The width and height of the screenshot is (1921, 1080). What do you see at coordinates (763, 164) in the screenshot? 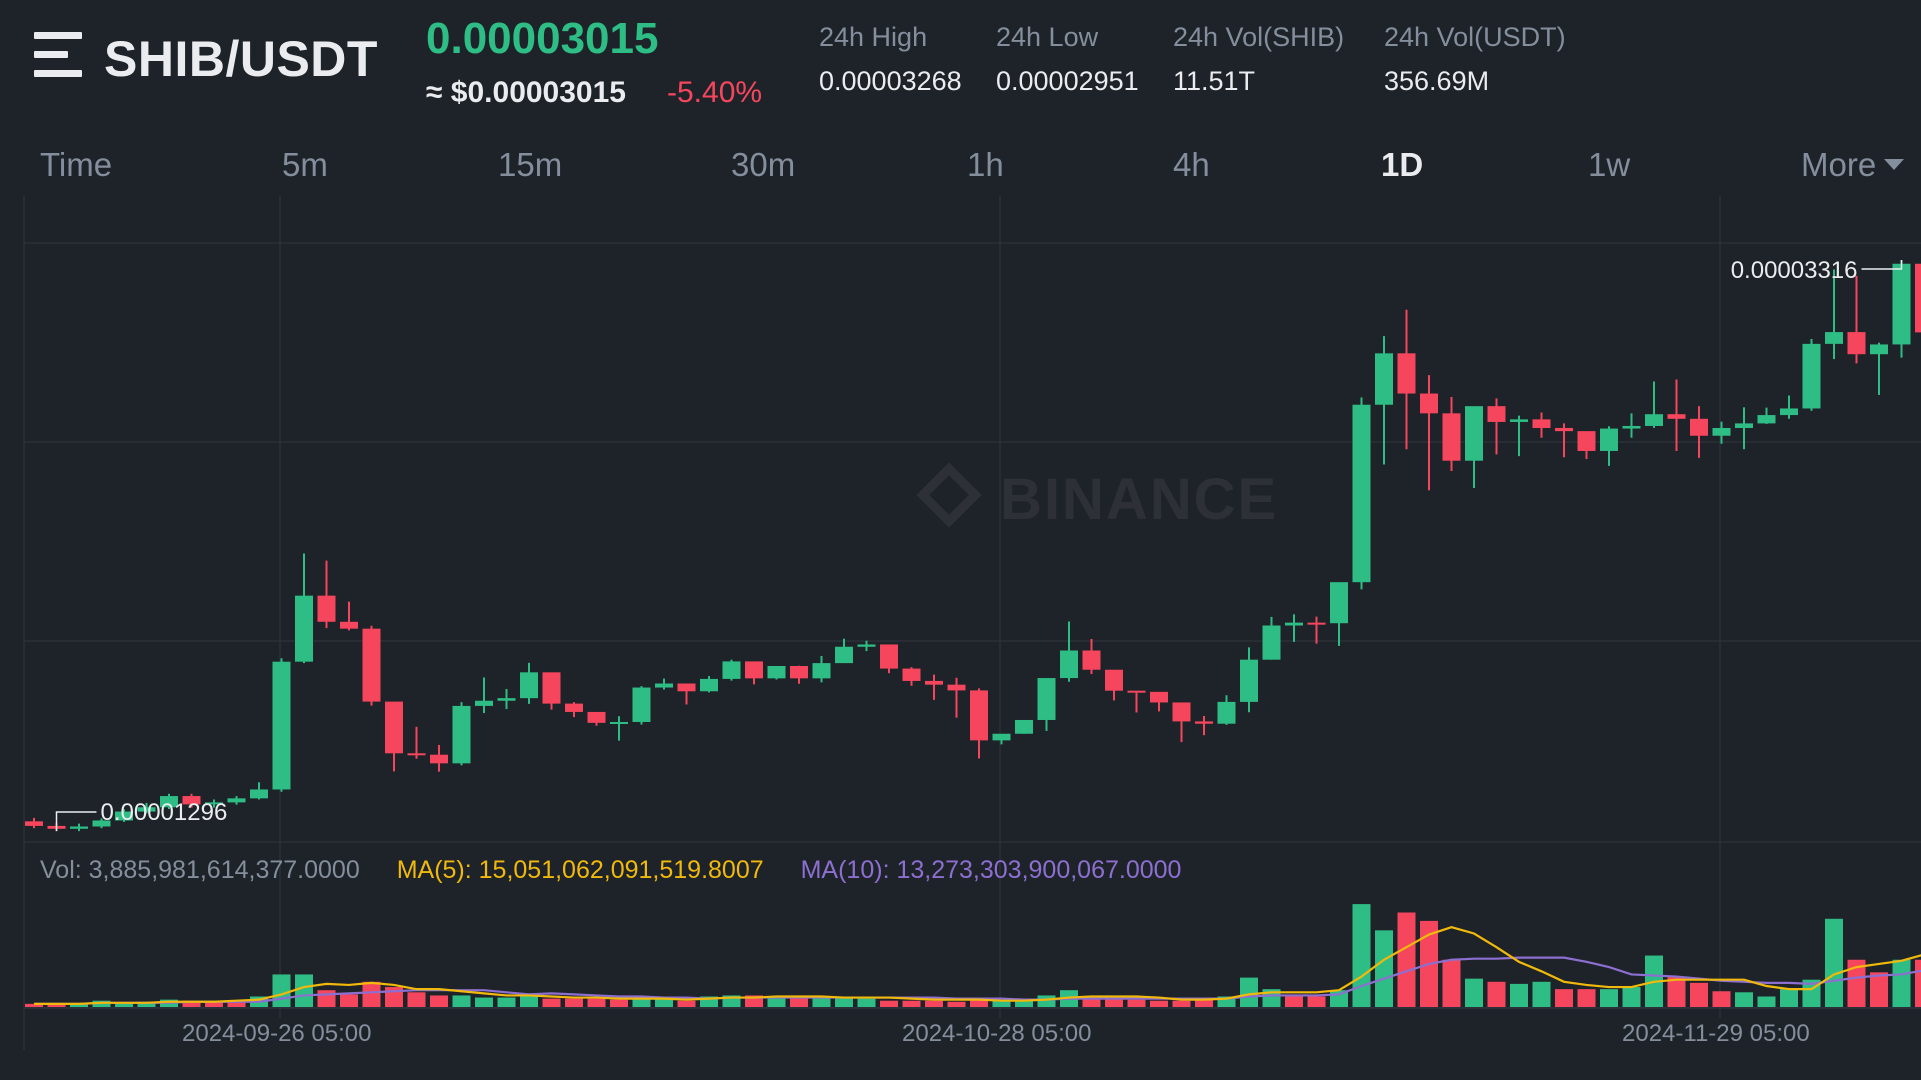
I see `tab-30m: 30m` at bounding box center [763, 164].